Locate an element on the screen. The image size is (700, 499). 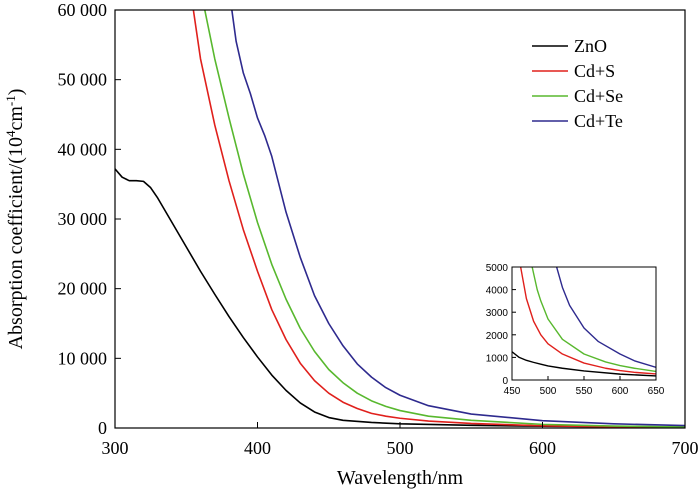
main-y-tick-label: 50 000 is located at coordinates (83, 80).